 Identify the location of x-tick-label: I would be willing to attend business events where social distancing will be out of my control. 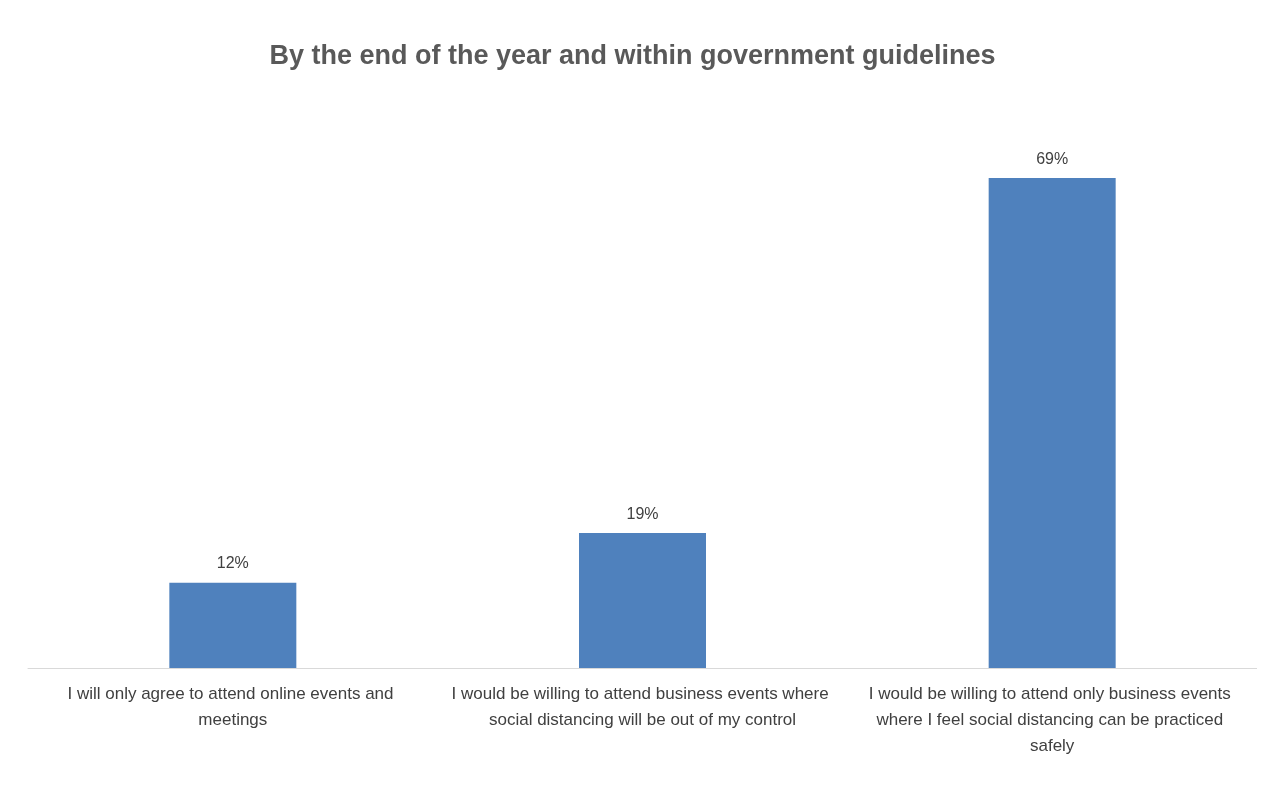
(642, 706).